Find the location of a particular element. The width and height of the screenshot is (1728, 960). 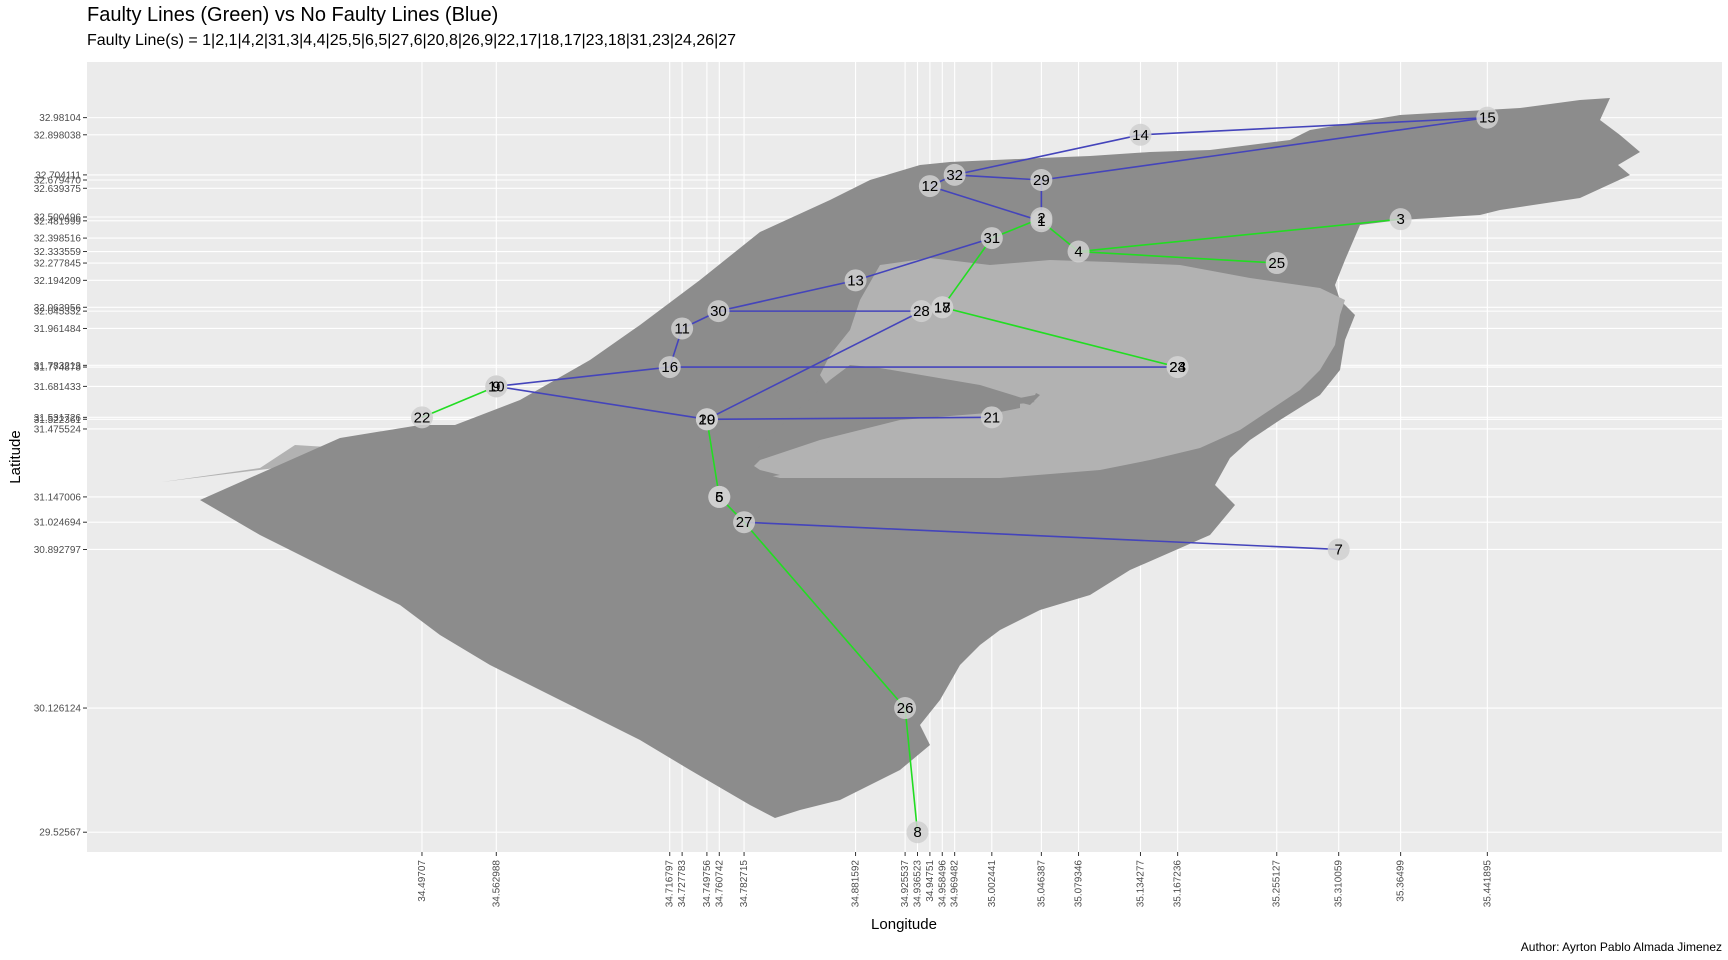

node-label: 19 is located at coordinates (707, 419).